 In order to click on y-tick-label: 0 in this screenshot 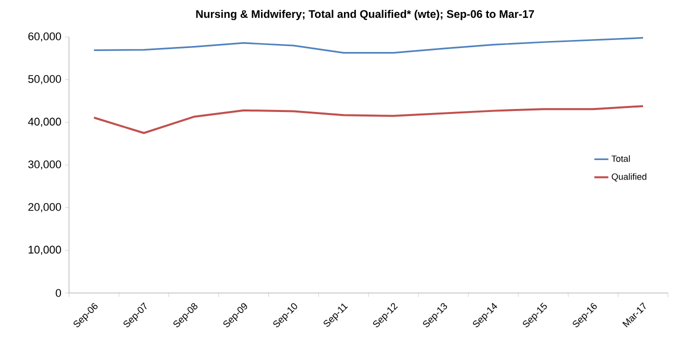, I will do `click(59, 293)`.